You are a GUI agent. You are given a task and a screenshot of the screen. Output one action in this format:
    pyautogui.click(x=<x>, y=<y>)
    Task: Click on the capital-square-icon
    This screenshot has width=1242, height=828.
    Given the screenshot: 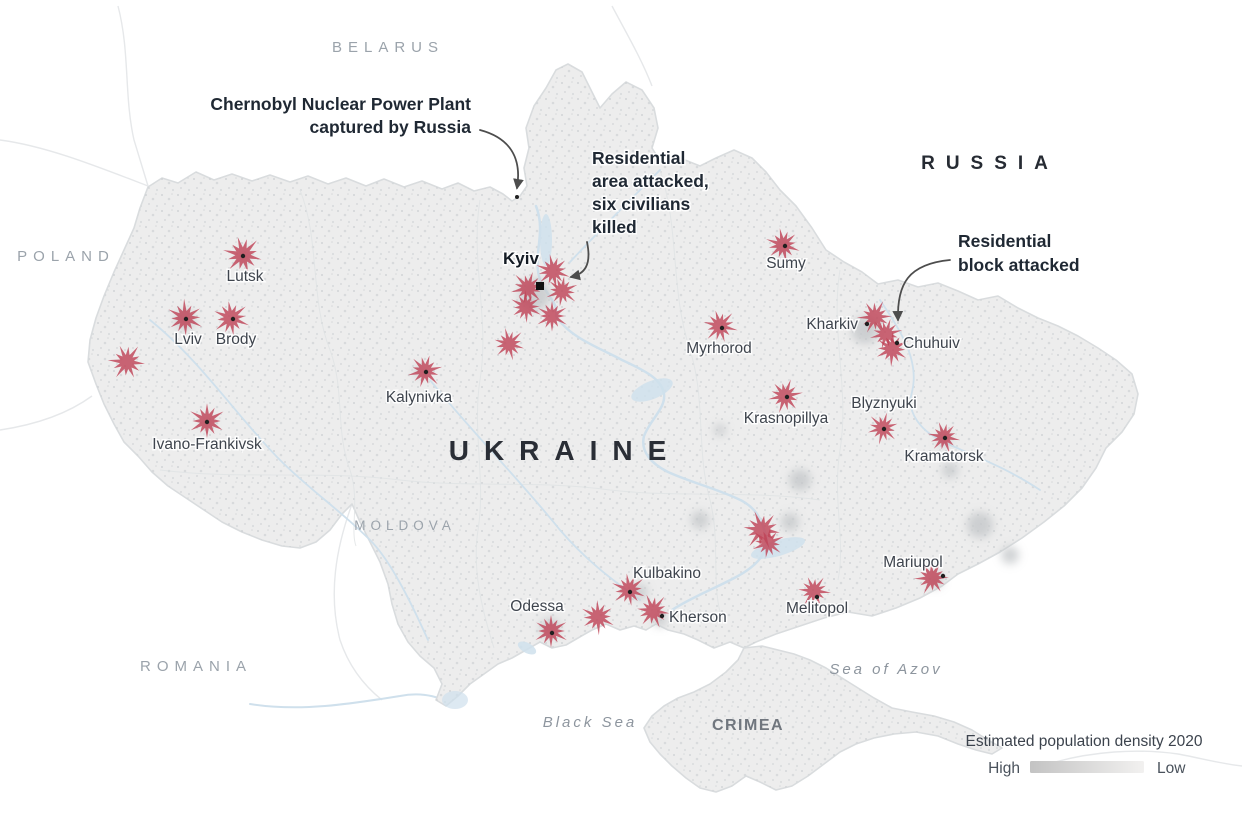 What is the action you would take?
    pyautogui.click(x=540, y=286)
    